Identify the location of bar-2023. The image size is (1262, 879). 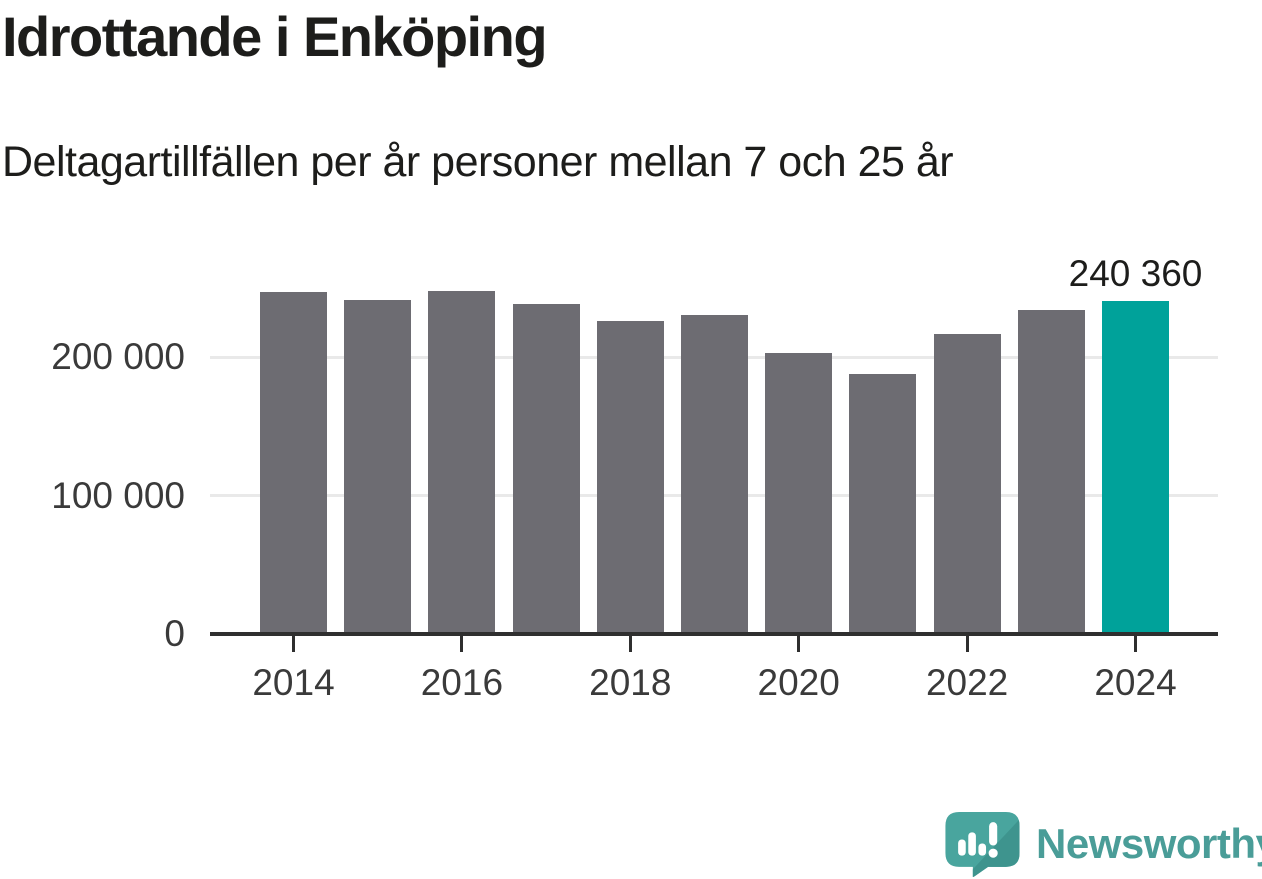
(1051, 471).